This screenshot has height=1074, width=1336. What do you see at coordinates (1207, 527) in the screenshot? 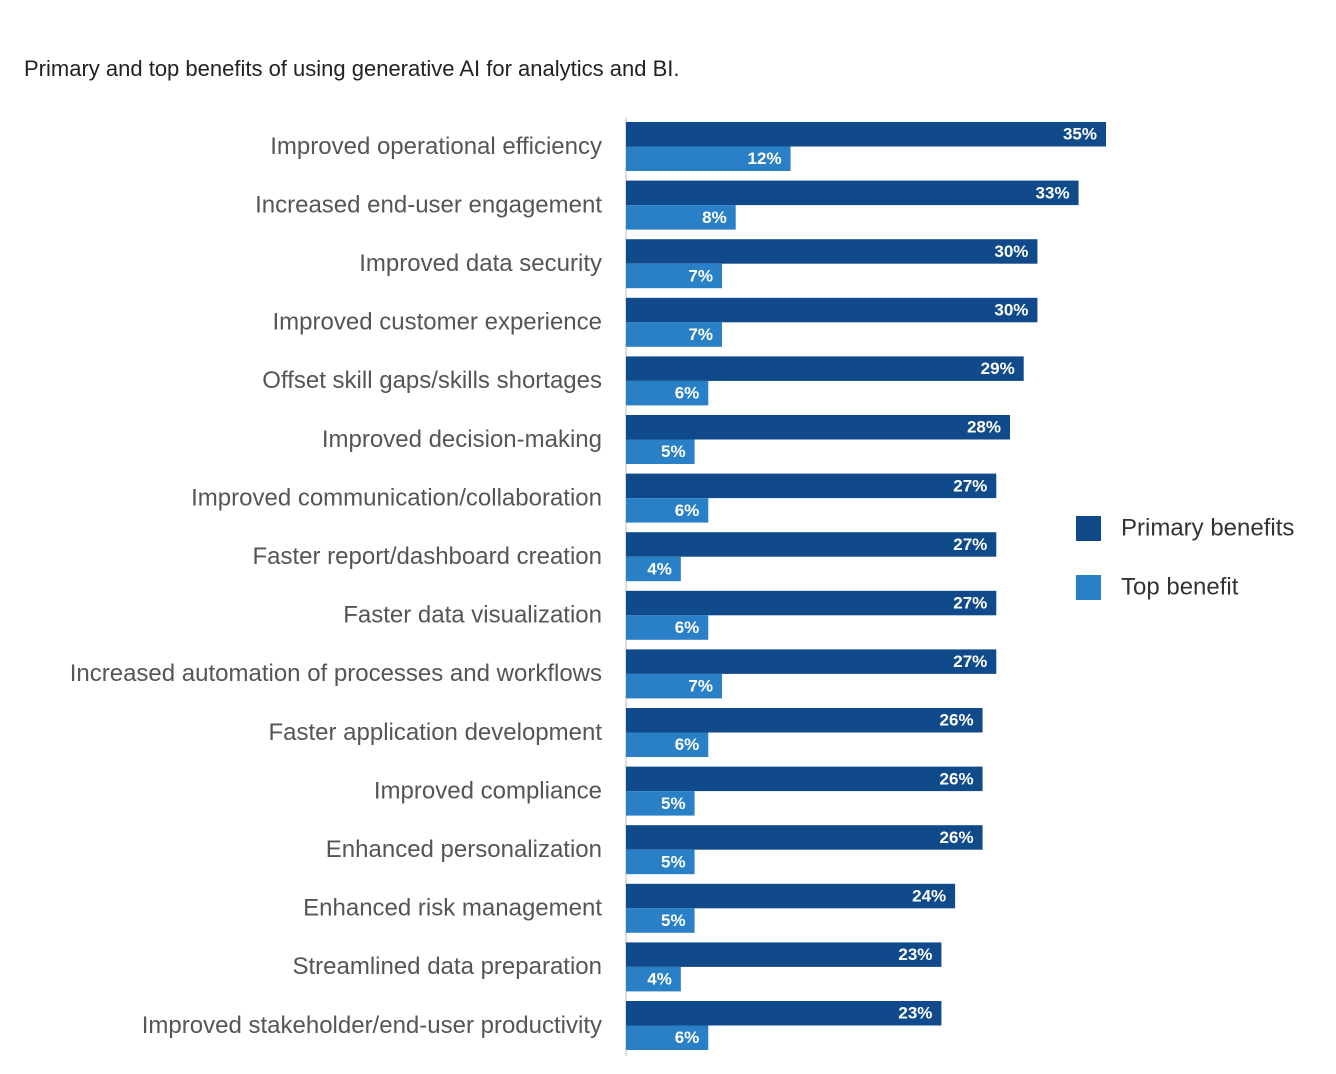
I see `legend-label: Primary benefits` at bounding box center [1207, 527].